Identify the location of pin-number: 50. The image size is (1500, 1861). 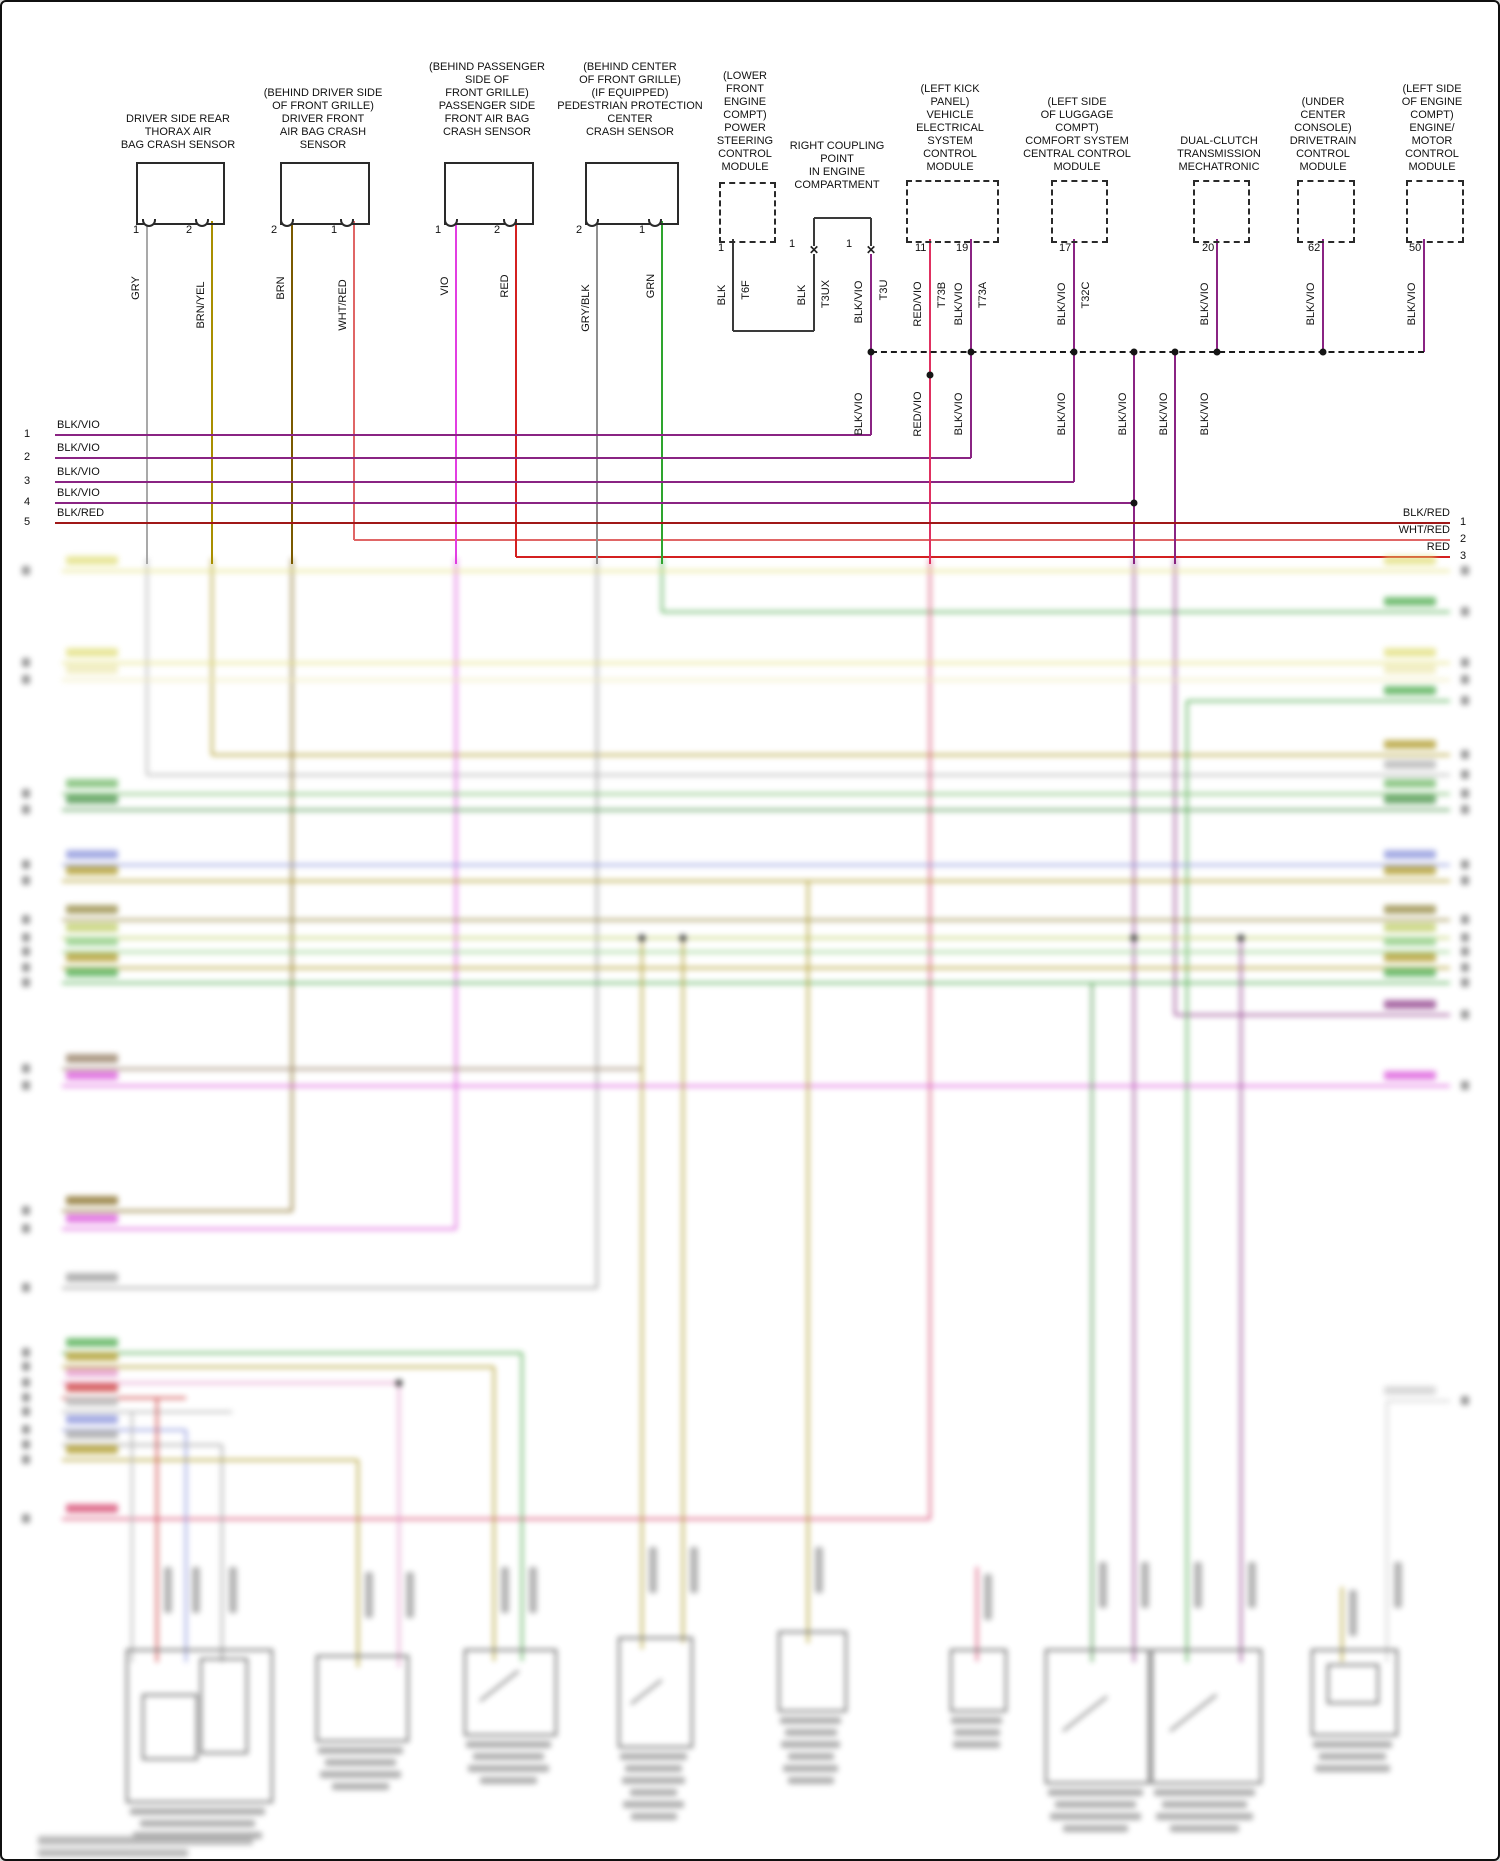
(1415, 248).